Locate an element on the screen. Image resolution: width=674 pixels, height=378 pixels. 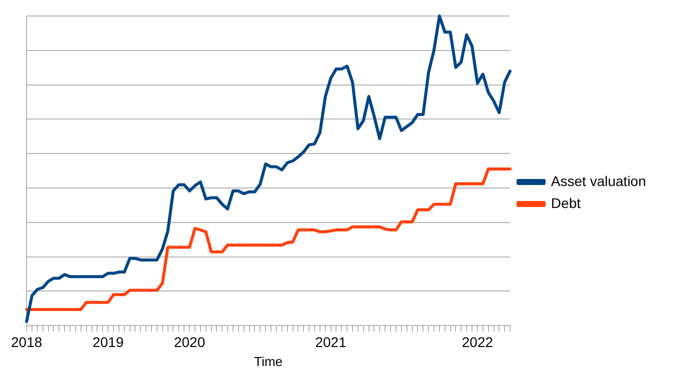
x-tick-label: 2022 is located at coordinates (478, 342).